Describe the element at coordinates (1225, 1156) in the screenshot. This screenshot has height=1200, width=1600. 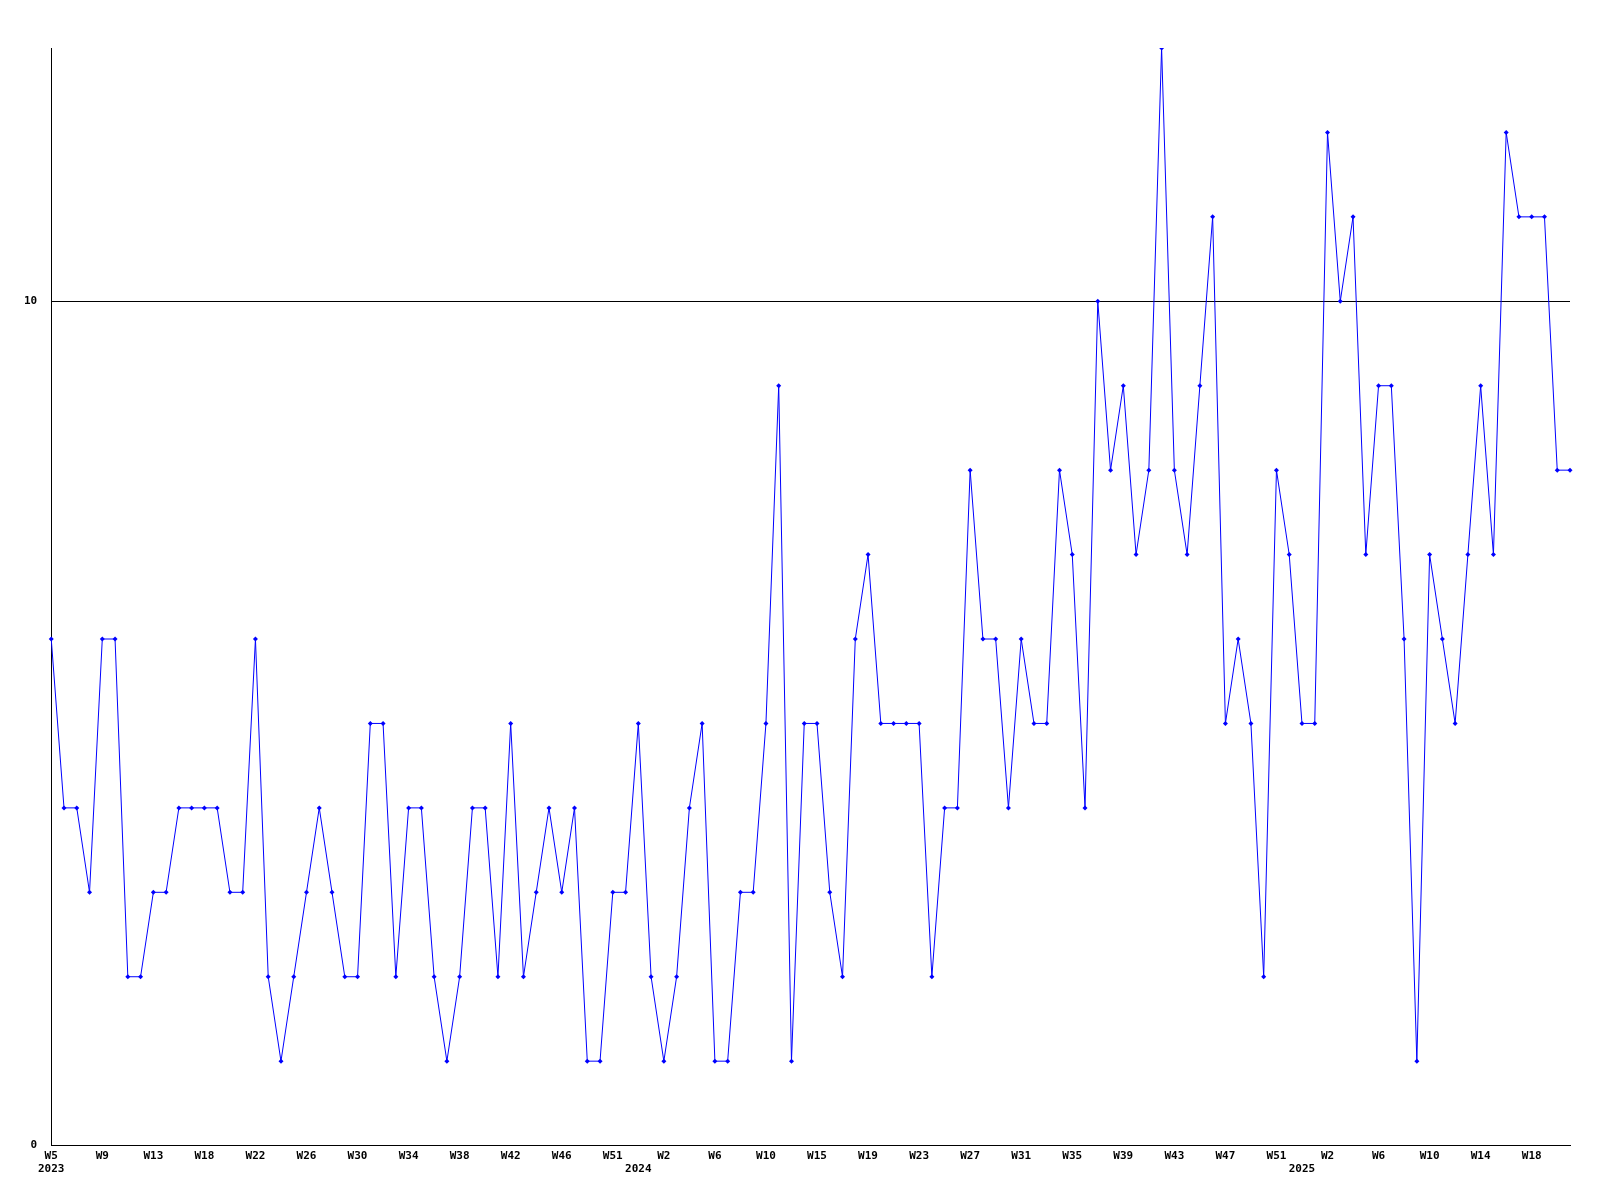
I see `x-tick-label: W47` at that location.